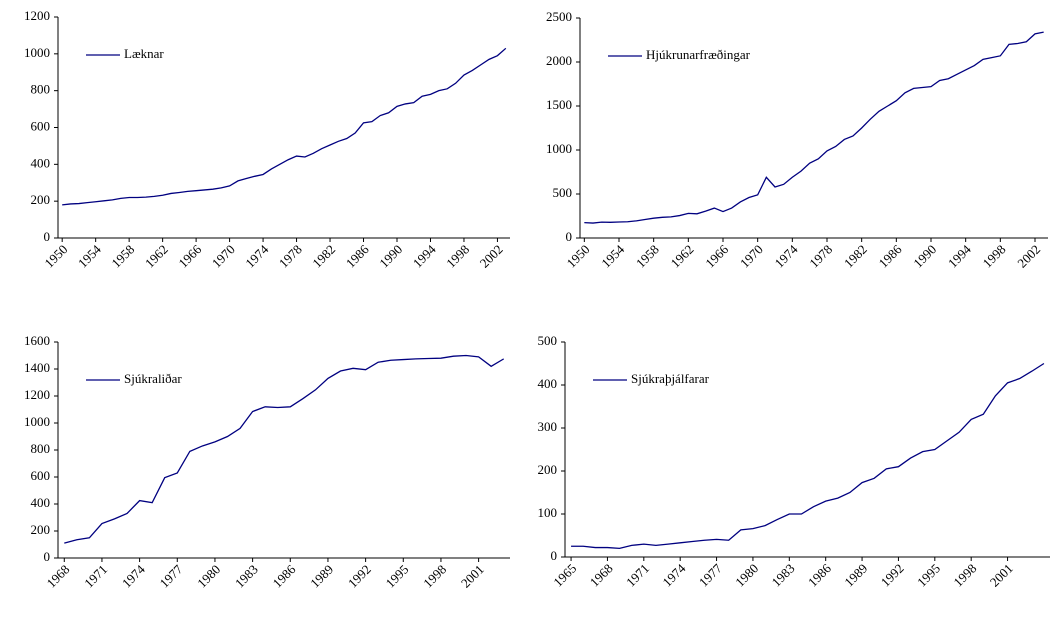  What do you see at coordinates (564, 575) in the screenshot?
I see `x-tick-label: 1965` at bounding box center [564, 575].